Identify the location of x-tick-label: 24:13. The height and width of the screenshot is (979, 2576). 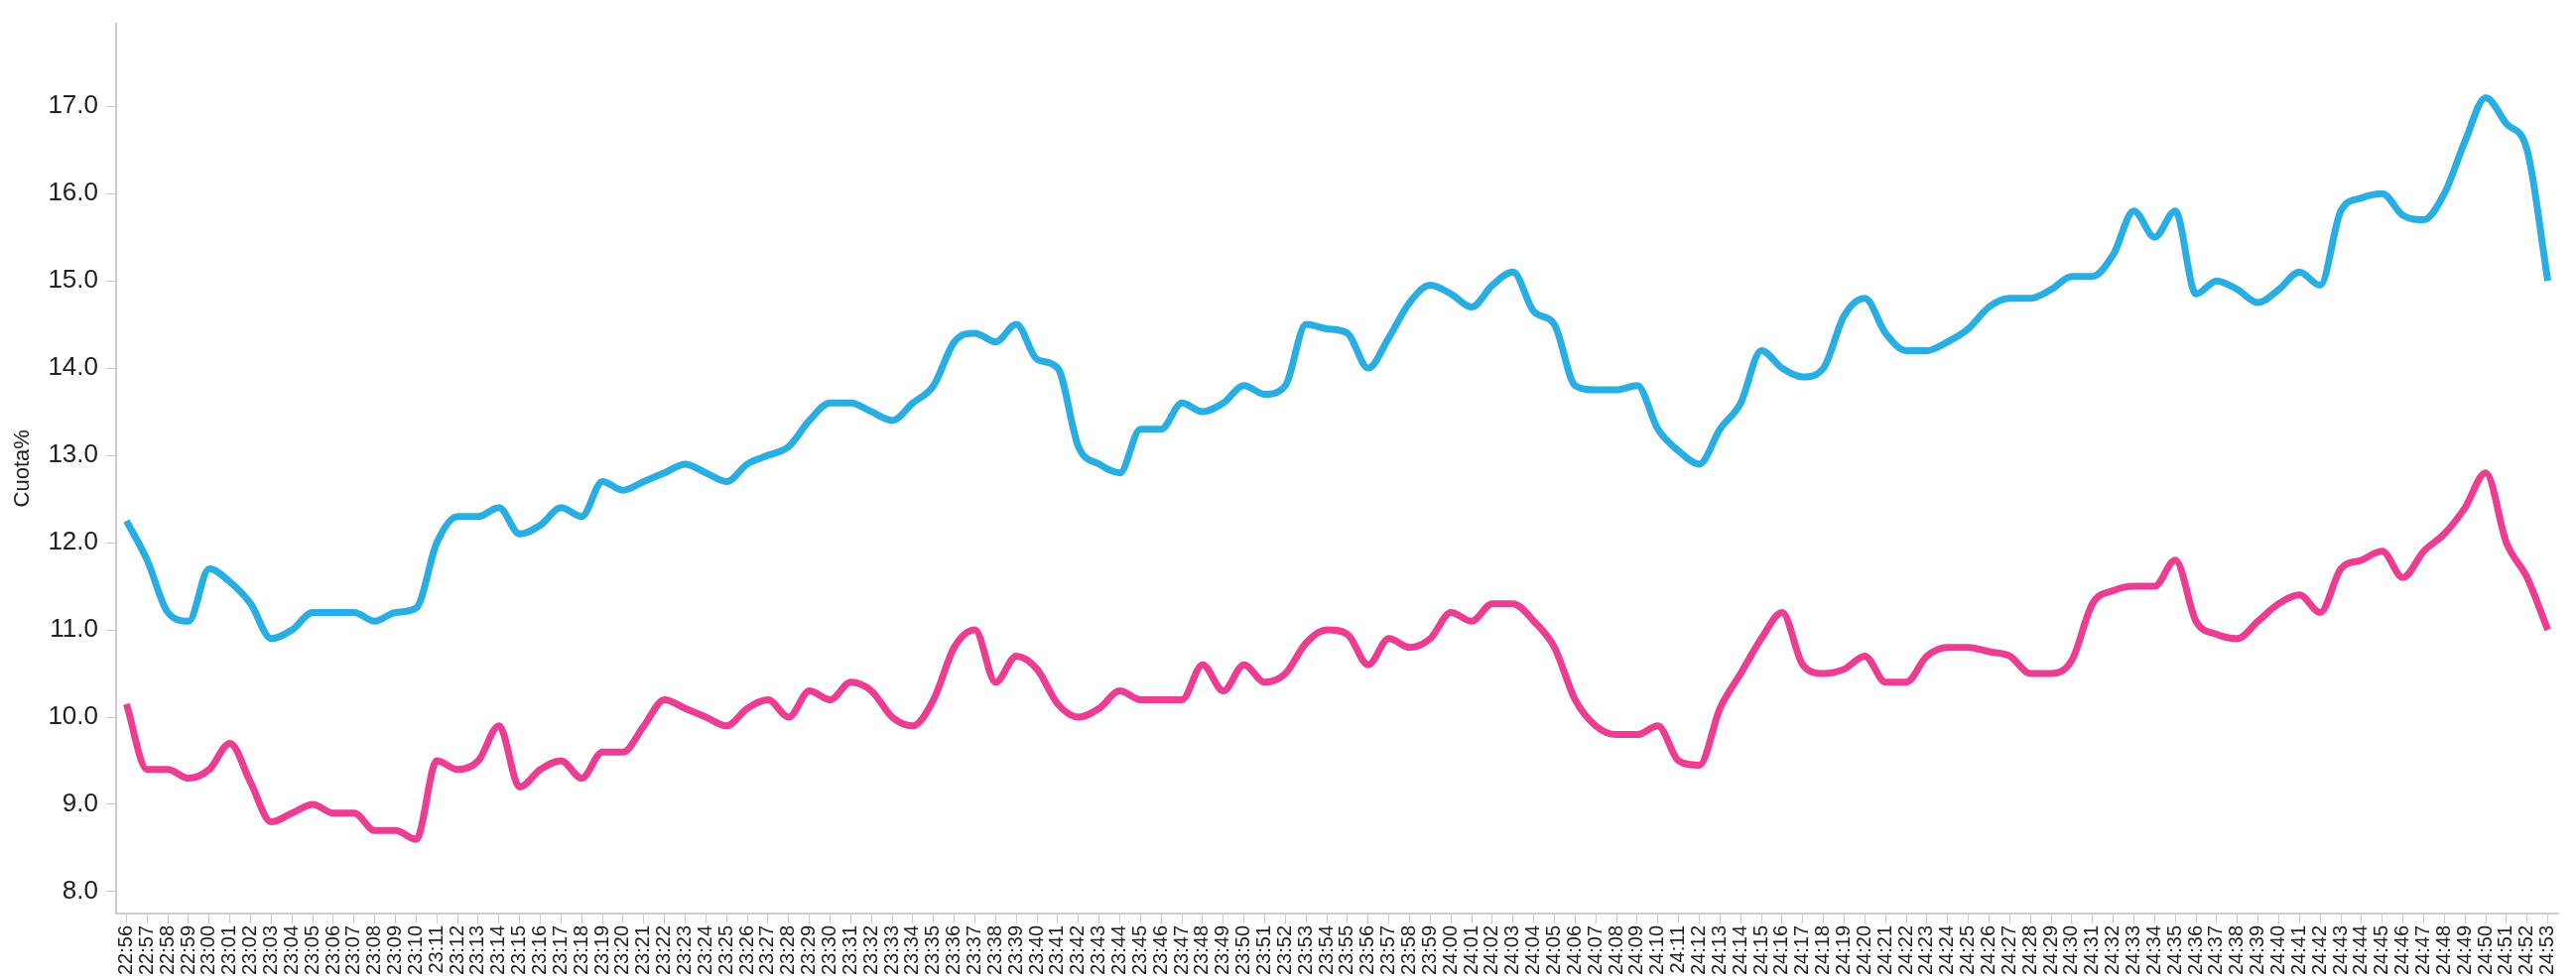
(1719, 950).